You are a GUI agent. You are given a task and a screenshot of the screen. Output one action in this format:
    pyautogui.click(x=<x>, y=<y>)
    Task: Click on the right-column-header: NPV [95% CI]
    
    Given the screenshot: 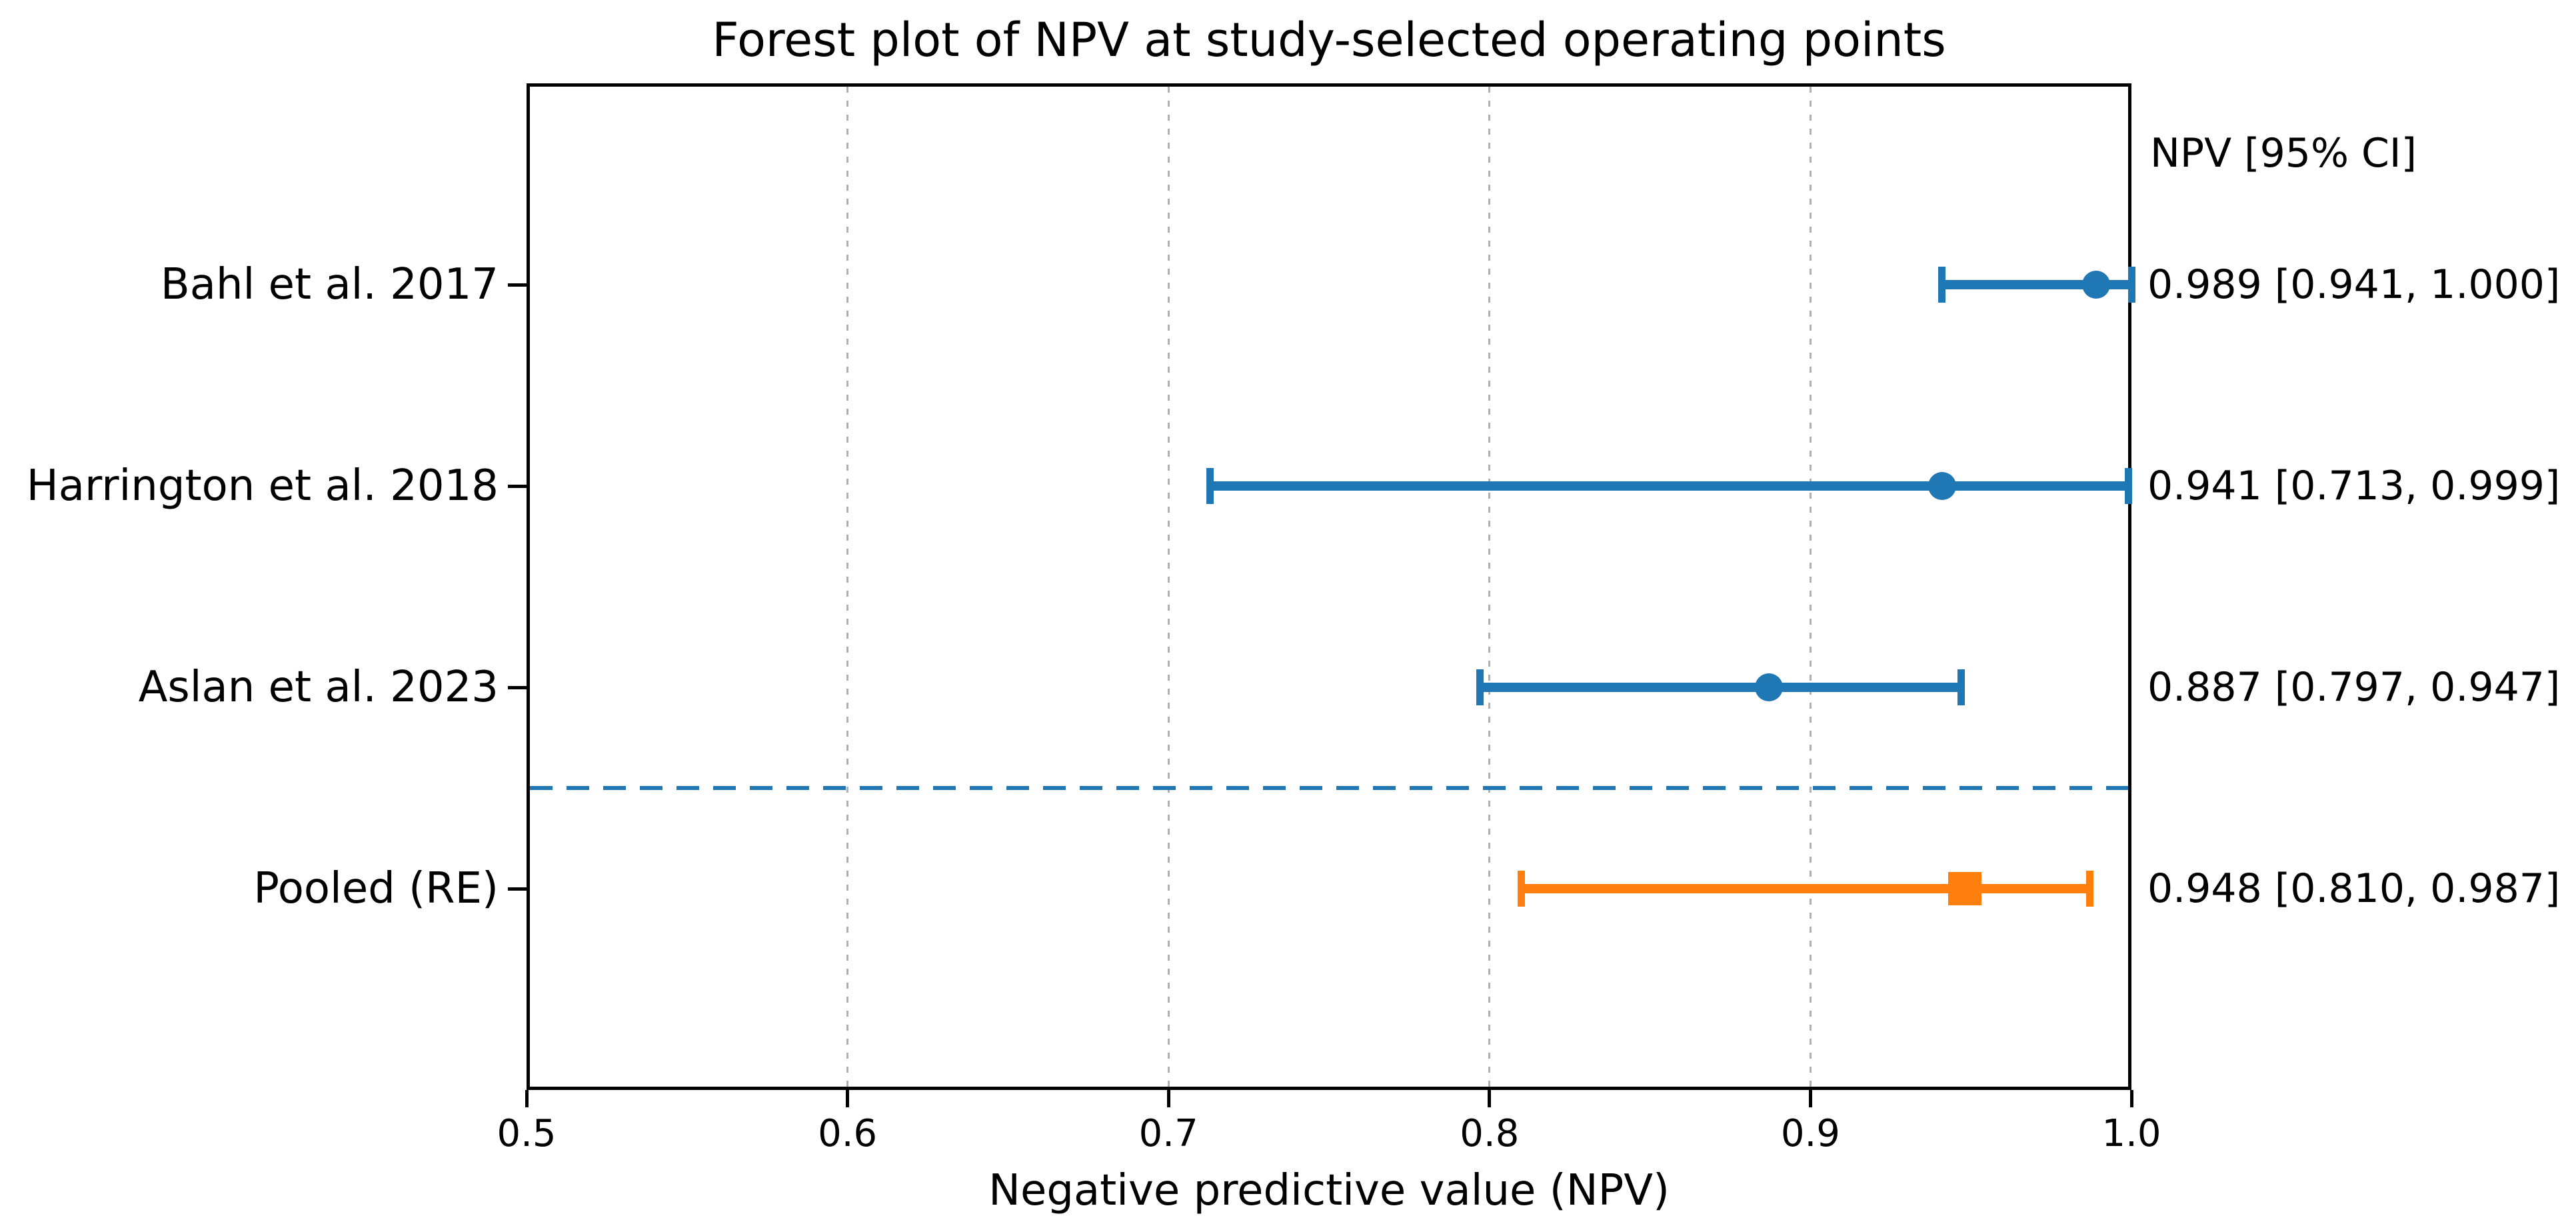 What is the action you would take?
    pyautogui.click(x=2283, y=153)
    